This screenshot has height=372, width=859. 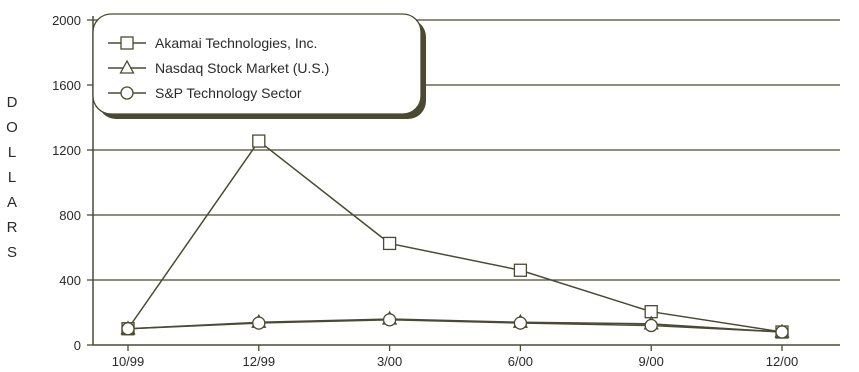 I want to click on y-axis-title-letter: A, so click(x=12, y=202).